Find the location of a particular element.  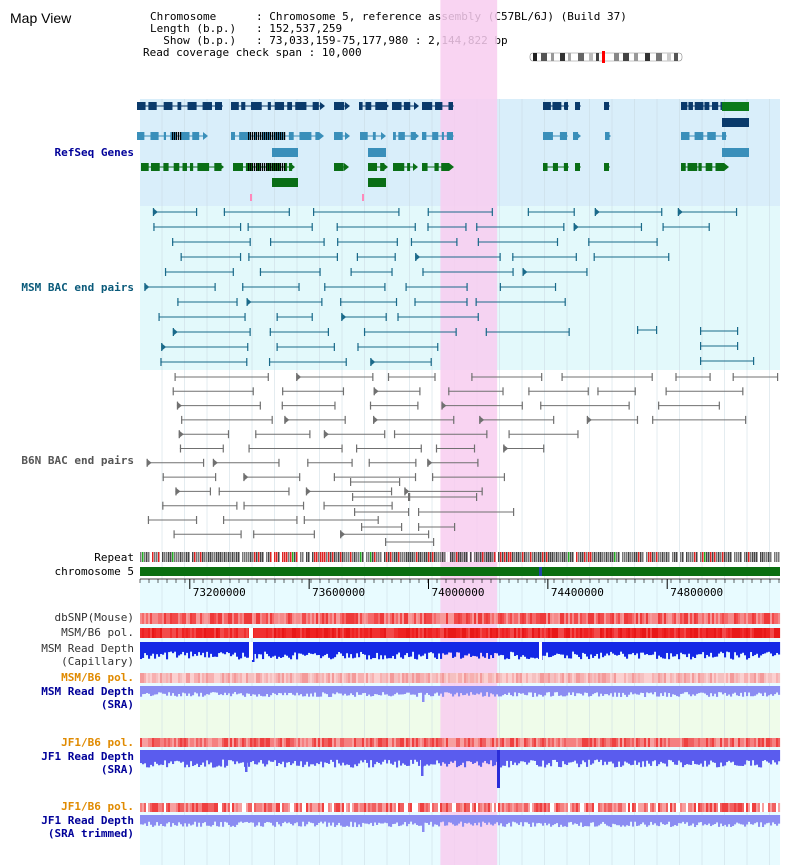

msm-bac-track-label: MSM BAC end pairs is located at coordinates (77, 287).